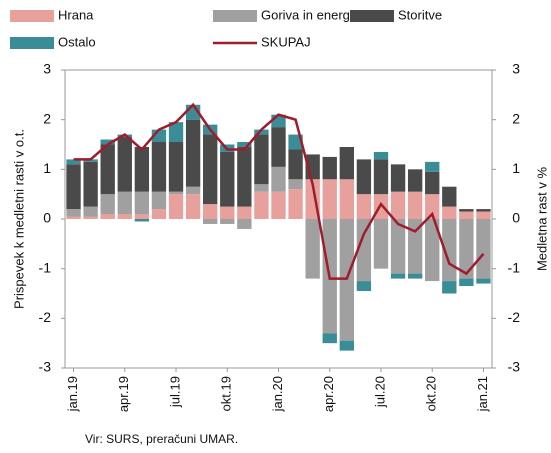  I want to click on x-tick-label: apr.20, so click(328, 394).